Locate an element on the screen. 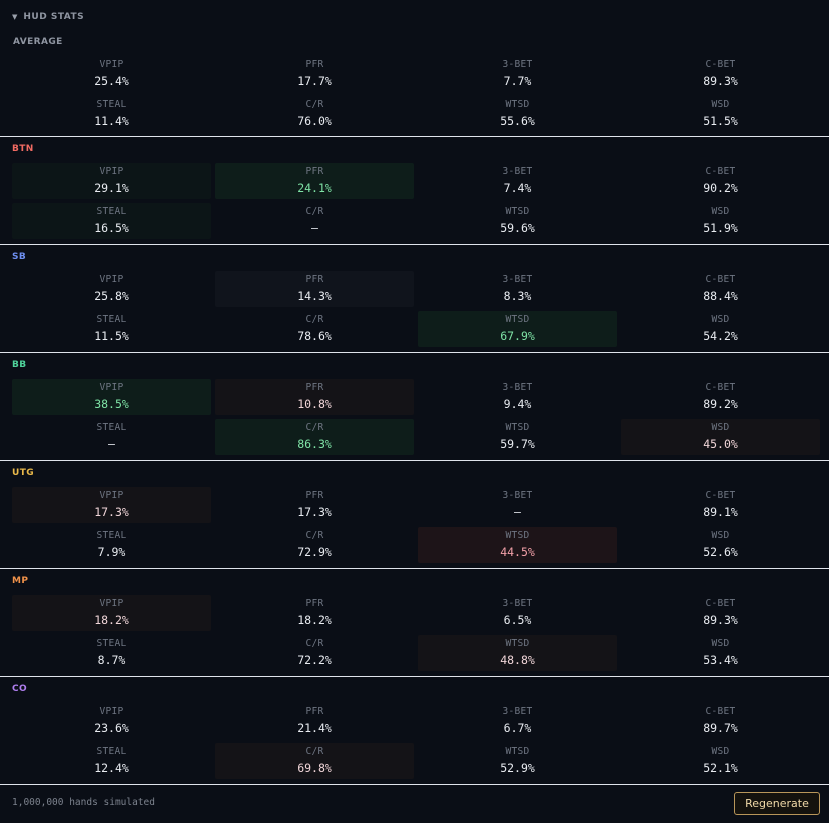 This screenshot has height=823, width=829. stat-cell-bb-cr: C/R 86.3% is located at coordinates (314, 437).